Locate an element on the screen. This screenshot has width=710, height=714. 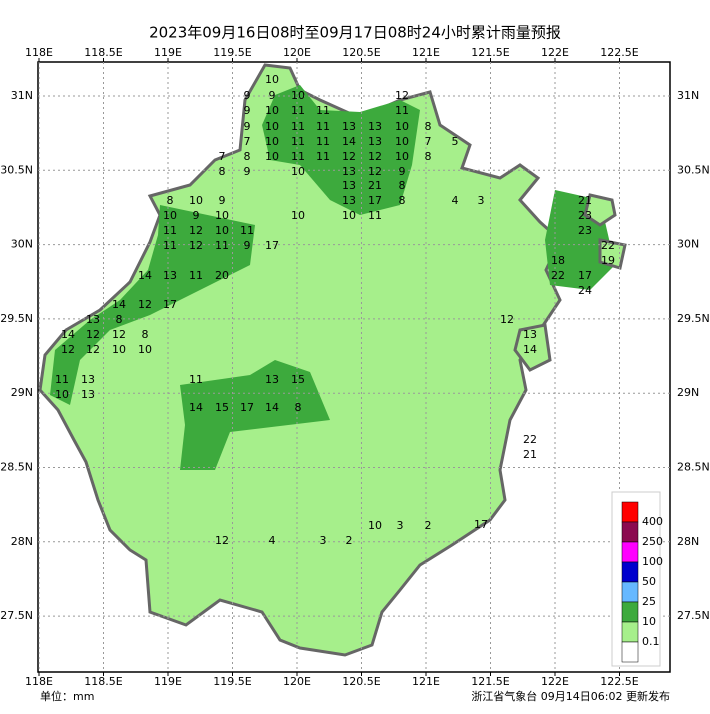
lat-label-right: 28.5N is located at coordinates (693, 467).